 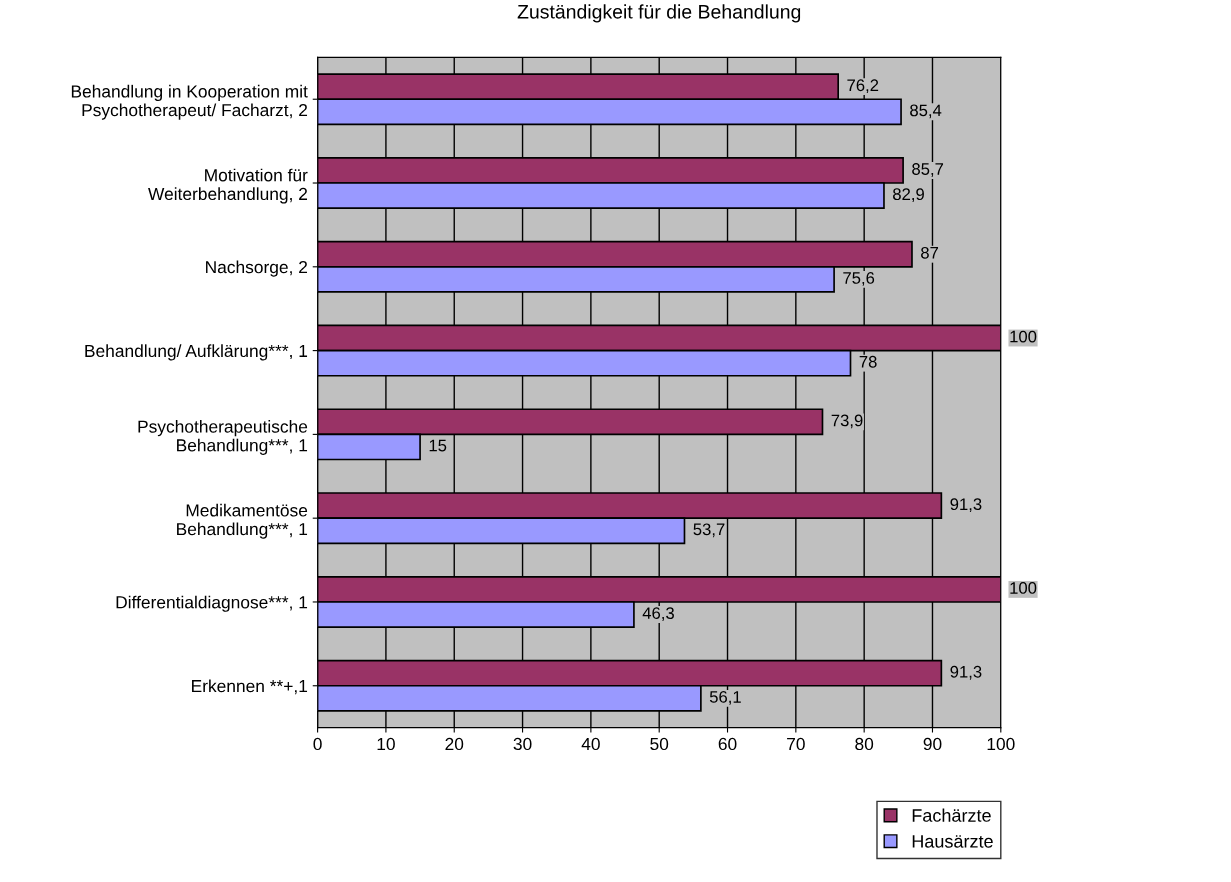 What do you see at coordinates (242, 521) in the screenshot?
I see `y-tick-label: Medikamentöse Behandlung***, 1` at bounding box center [242, 521].